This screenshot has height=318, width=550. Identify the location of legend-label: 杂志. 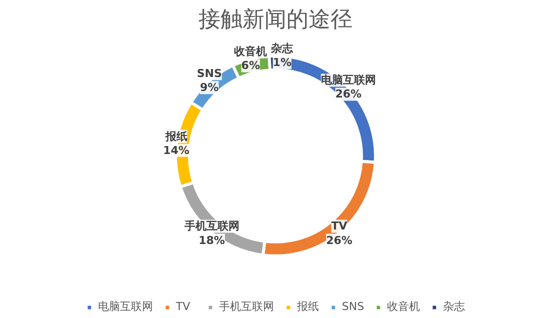
(454, 306).